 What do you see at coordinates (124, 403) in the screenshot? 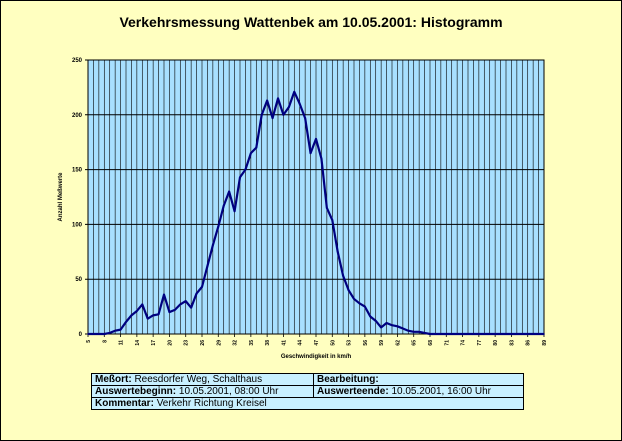
I see `kommentar-label: Kommentar:` at bounding box center [124, 403].